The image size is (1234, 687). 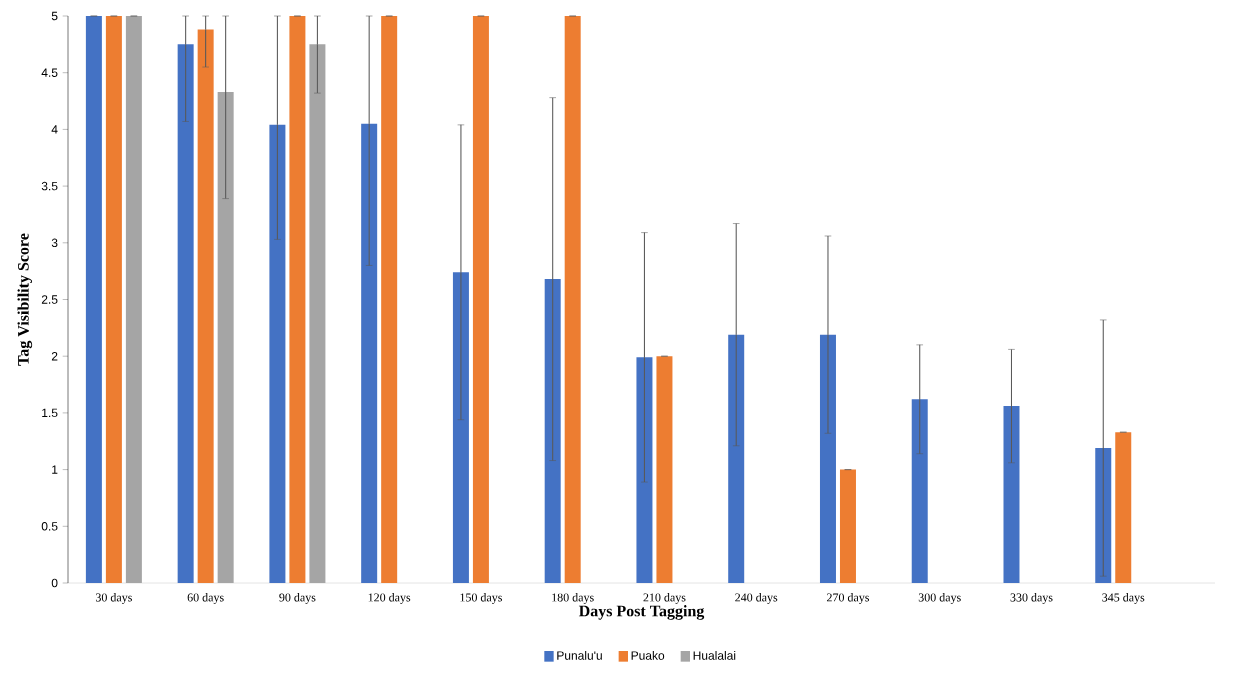 What do you see at coordinates (54, 16) in the screenshot?
I see `y-tick-label: 5` at bounding box center [54, 16].